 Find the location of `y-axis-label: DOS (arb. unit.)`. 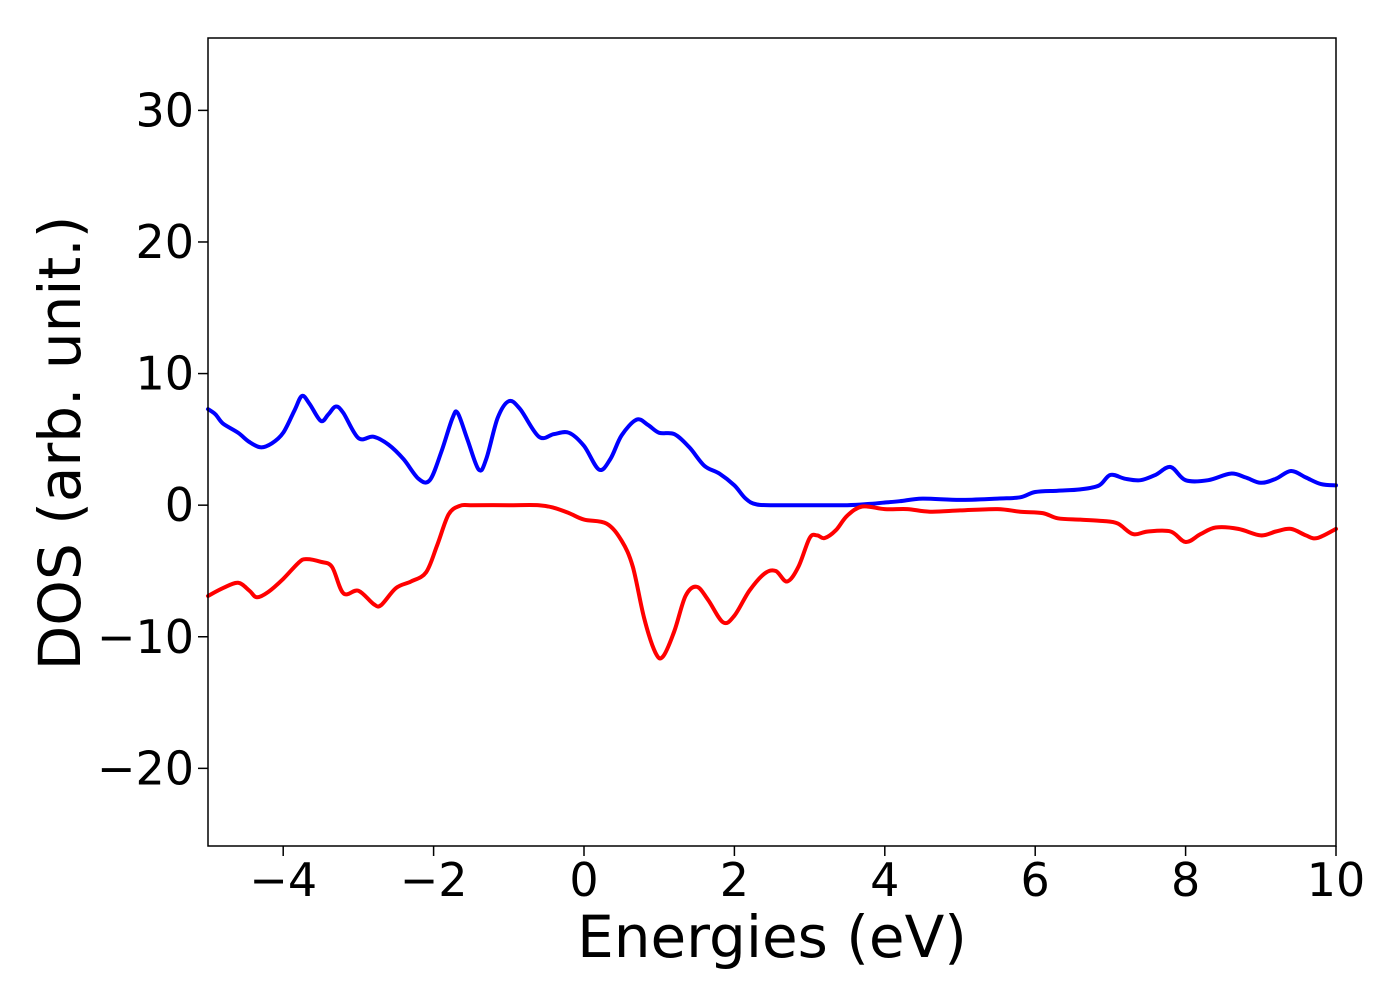

y-axis-label: DOS (arb. unit.) is located at coordinates (60, 443).